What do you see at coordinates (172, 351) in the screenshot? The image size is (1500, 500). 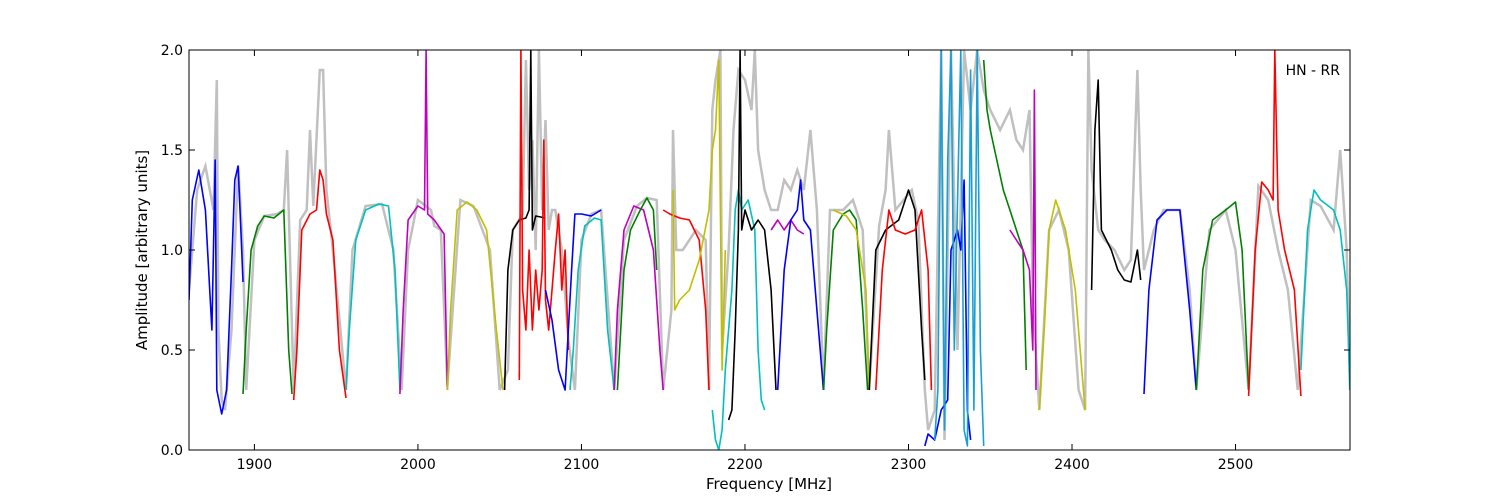 I see `y-tick-label: 0.5` at bounding box center [172, 351].